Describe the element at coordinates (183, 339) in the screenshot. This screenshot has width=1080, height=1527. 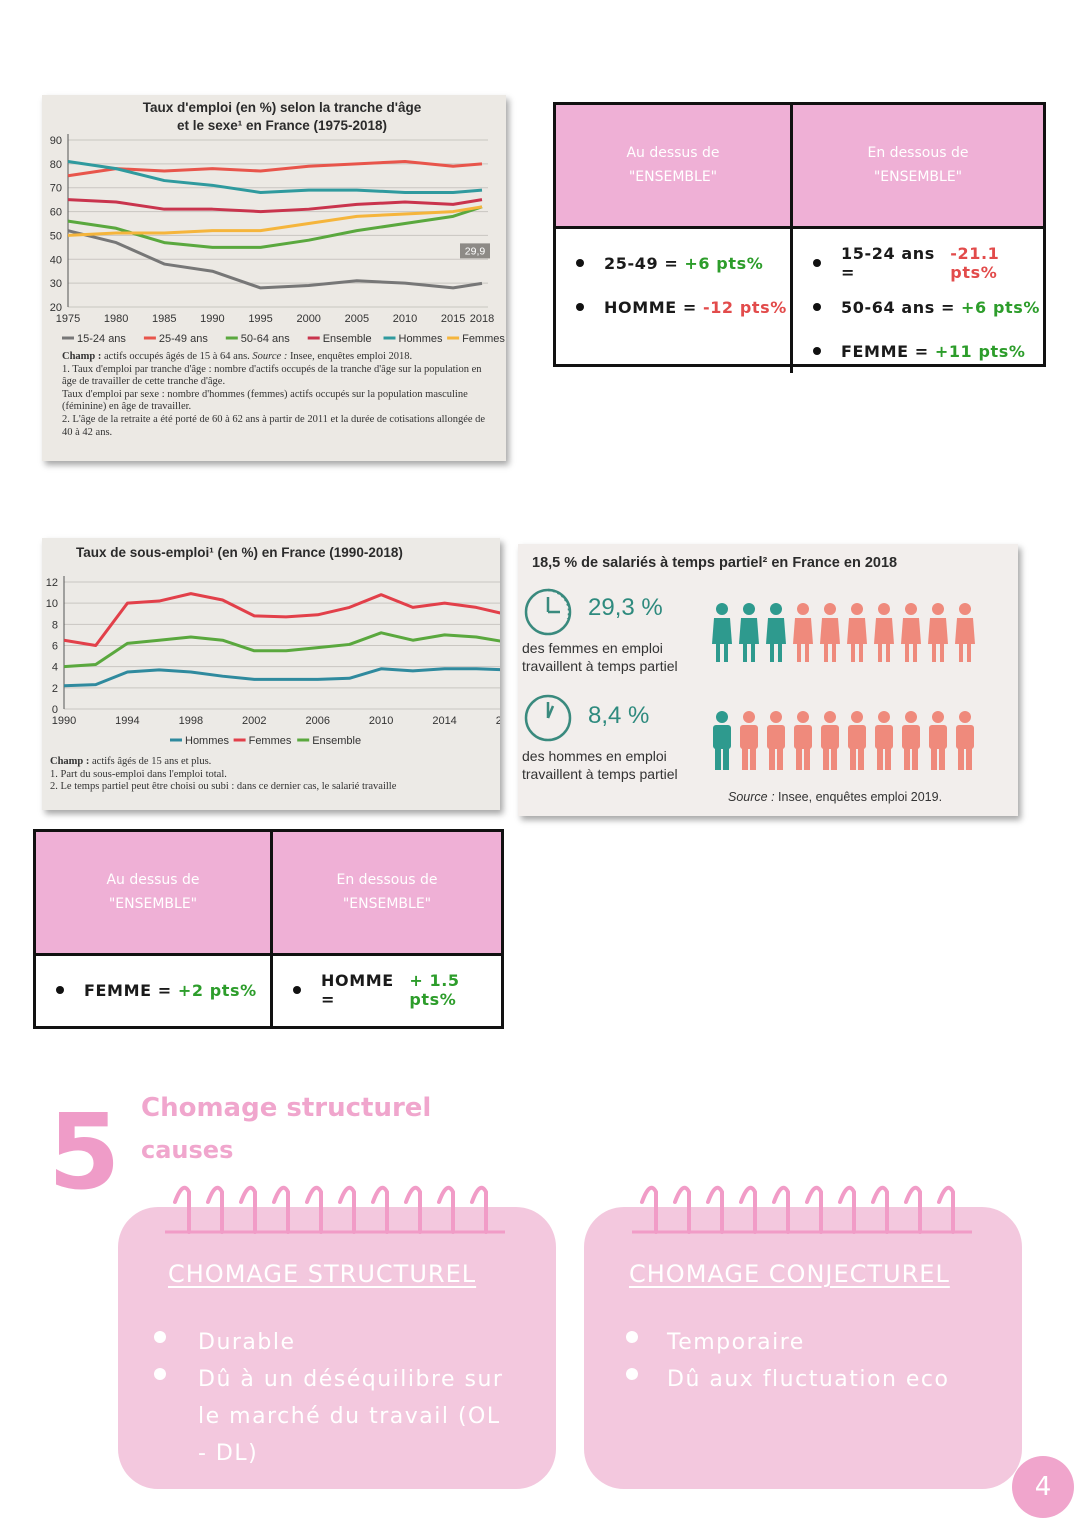
I see `legend-label: 25-49 ans` at that location.